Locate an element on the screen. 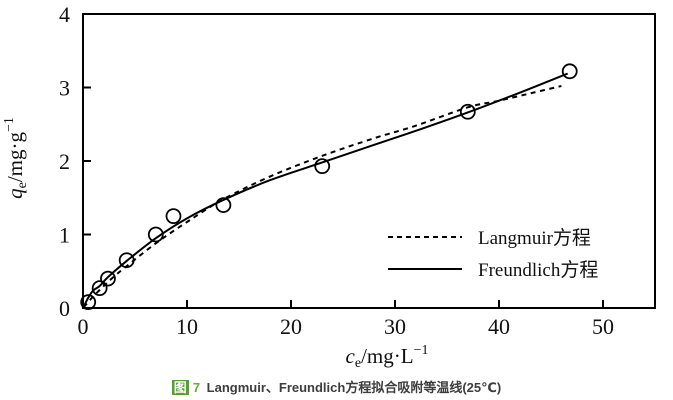  x-axis-unit: /mg·L is located at coordinates (387, 356).